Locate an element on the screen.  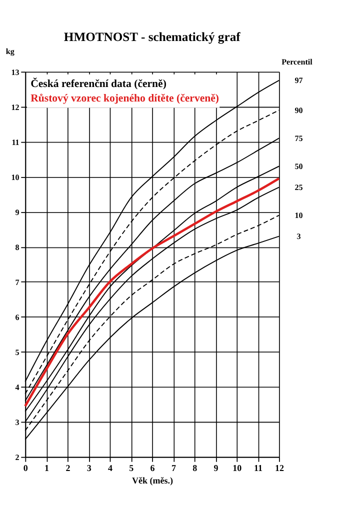
y-tick-label: 7 is located at coordinates (17, 282).